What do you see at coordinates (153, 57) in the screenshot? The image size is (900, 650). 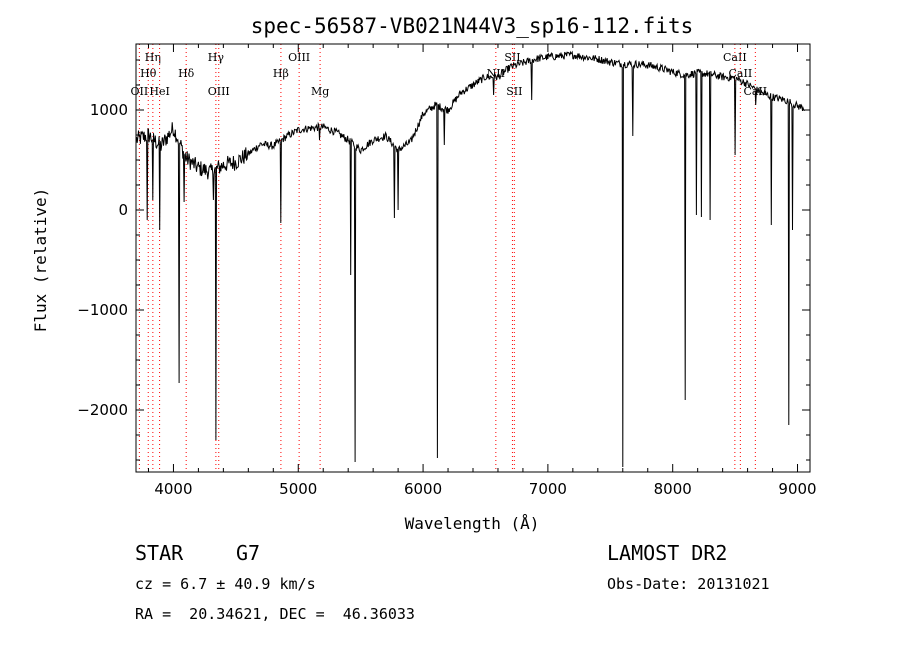 I see `line-marker-label: Hη` at bounding box center [153, 57].